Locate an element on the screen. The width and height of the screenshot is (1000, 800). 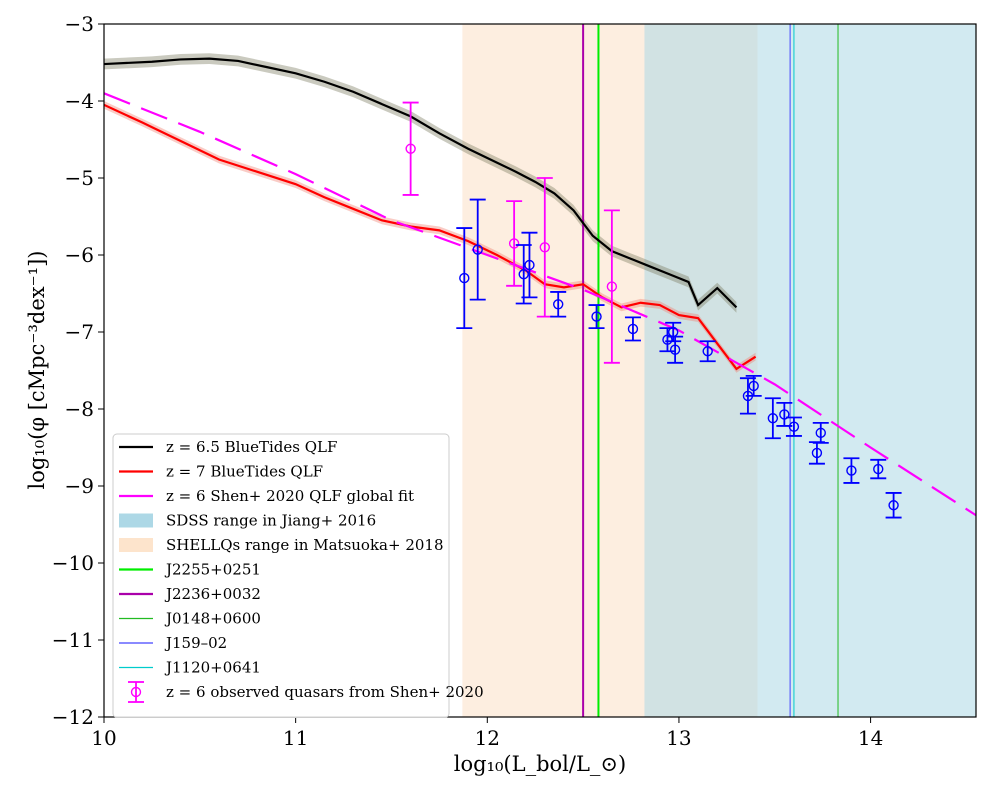
y-tick-label-3: −9 is located at coordinates (79, 486).